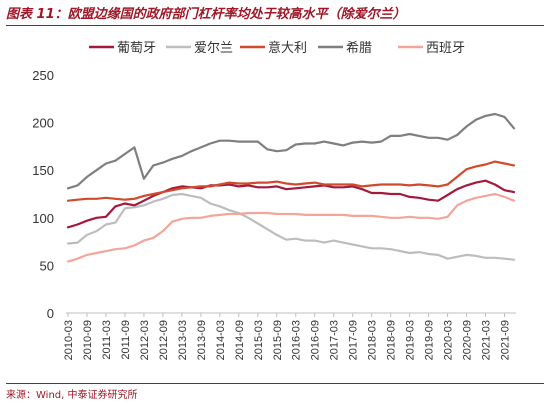 Image resolution: width=550 pixels, height=404 pixels. What do you see at coordinates (430, 340) in the screenshot?
I see `x-tick-label: 2019-09` at bounding box center [430, 340].